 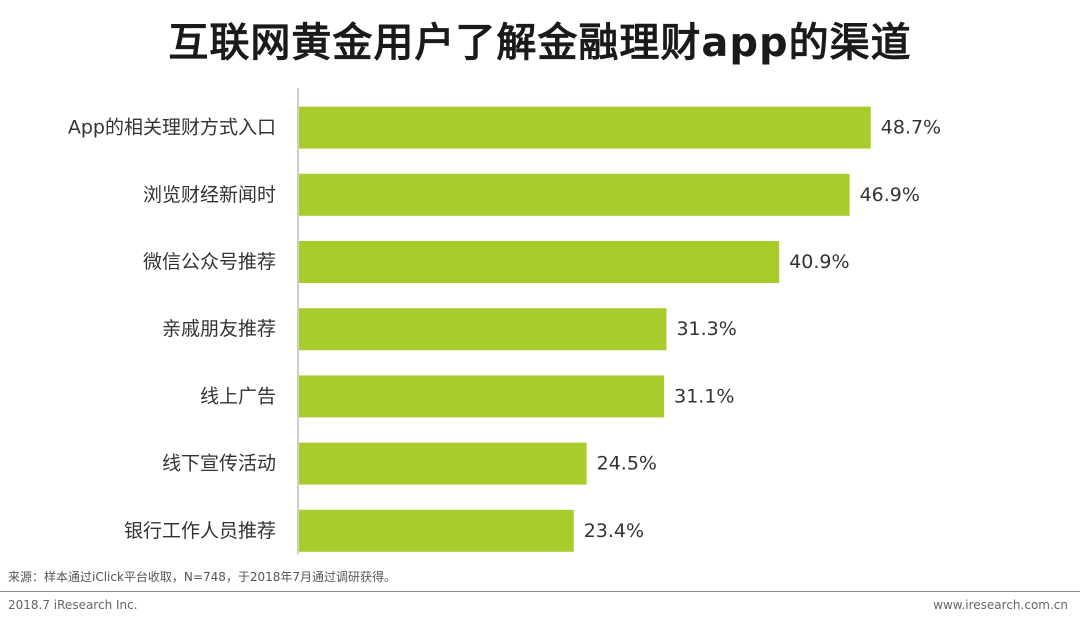 What do you see at coordinates (209, 262) in the screenshot?
I see `category-label: 微信公众号推荐` at bounding box center [209, 262].